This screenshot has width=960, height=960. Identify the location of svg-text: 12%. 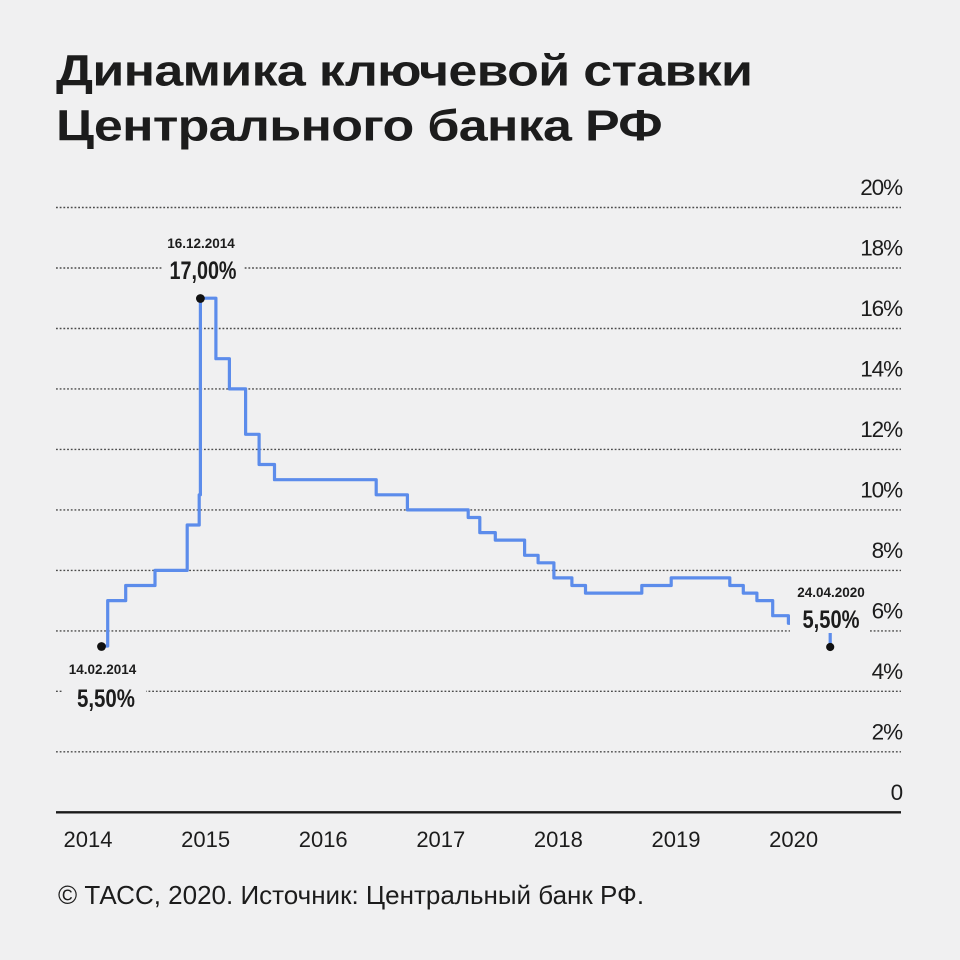
(881, 429).